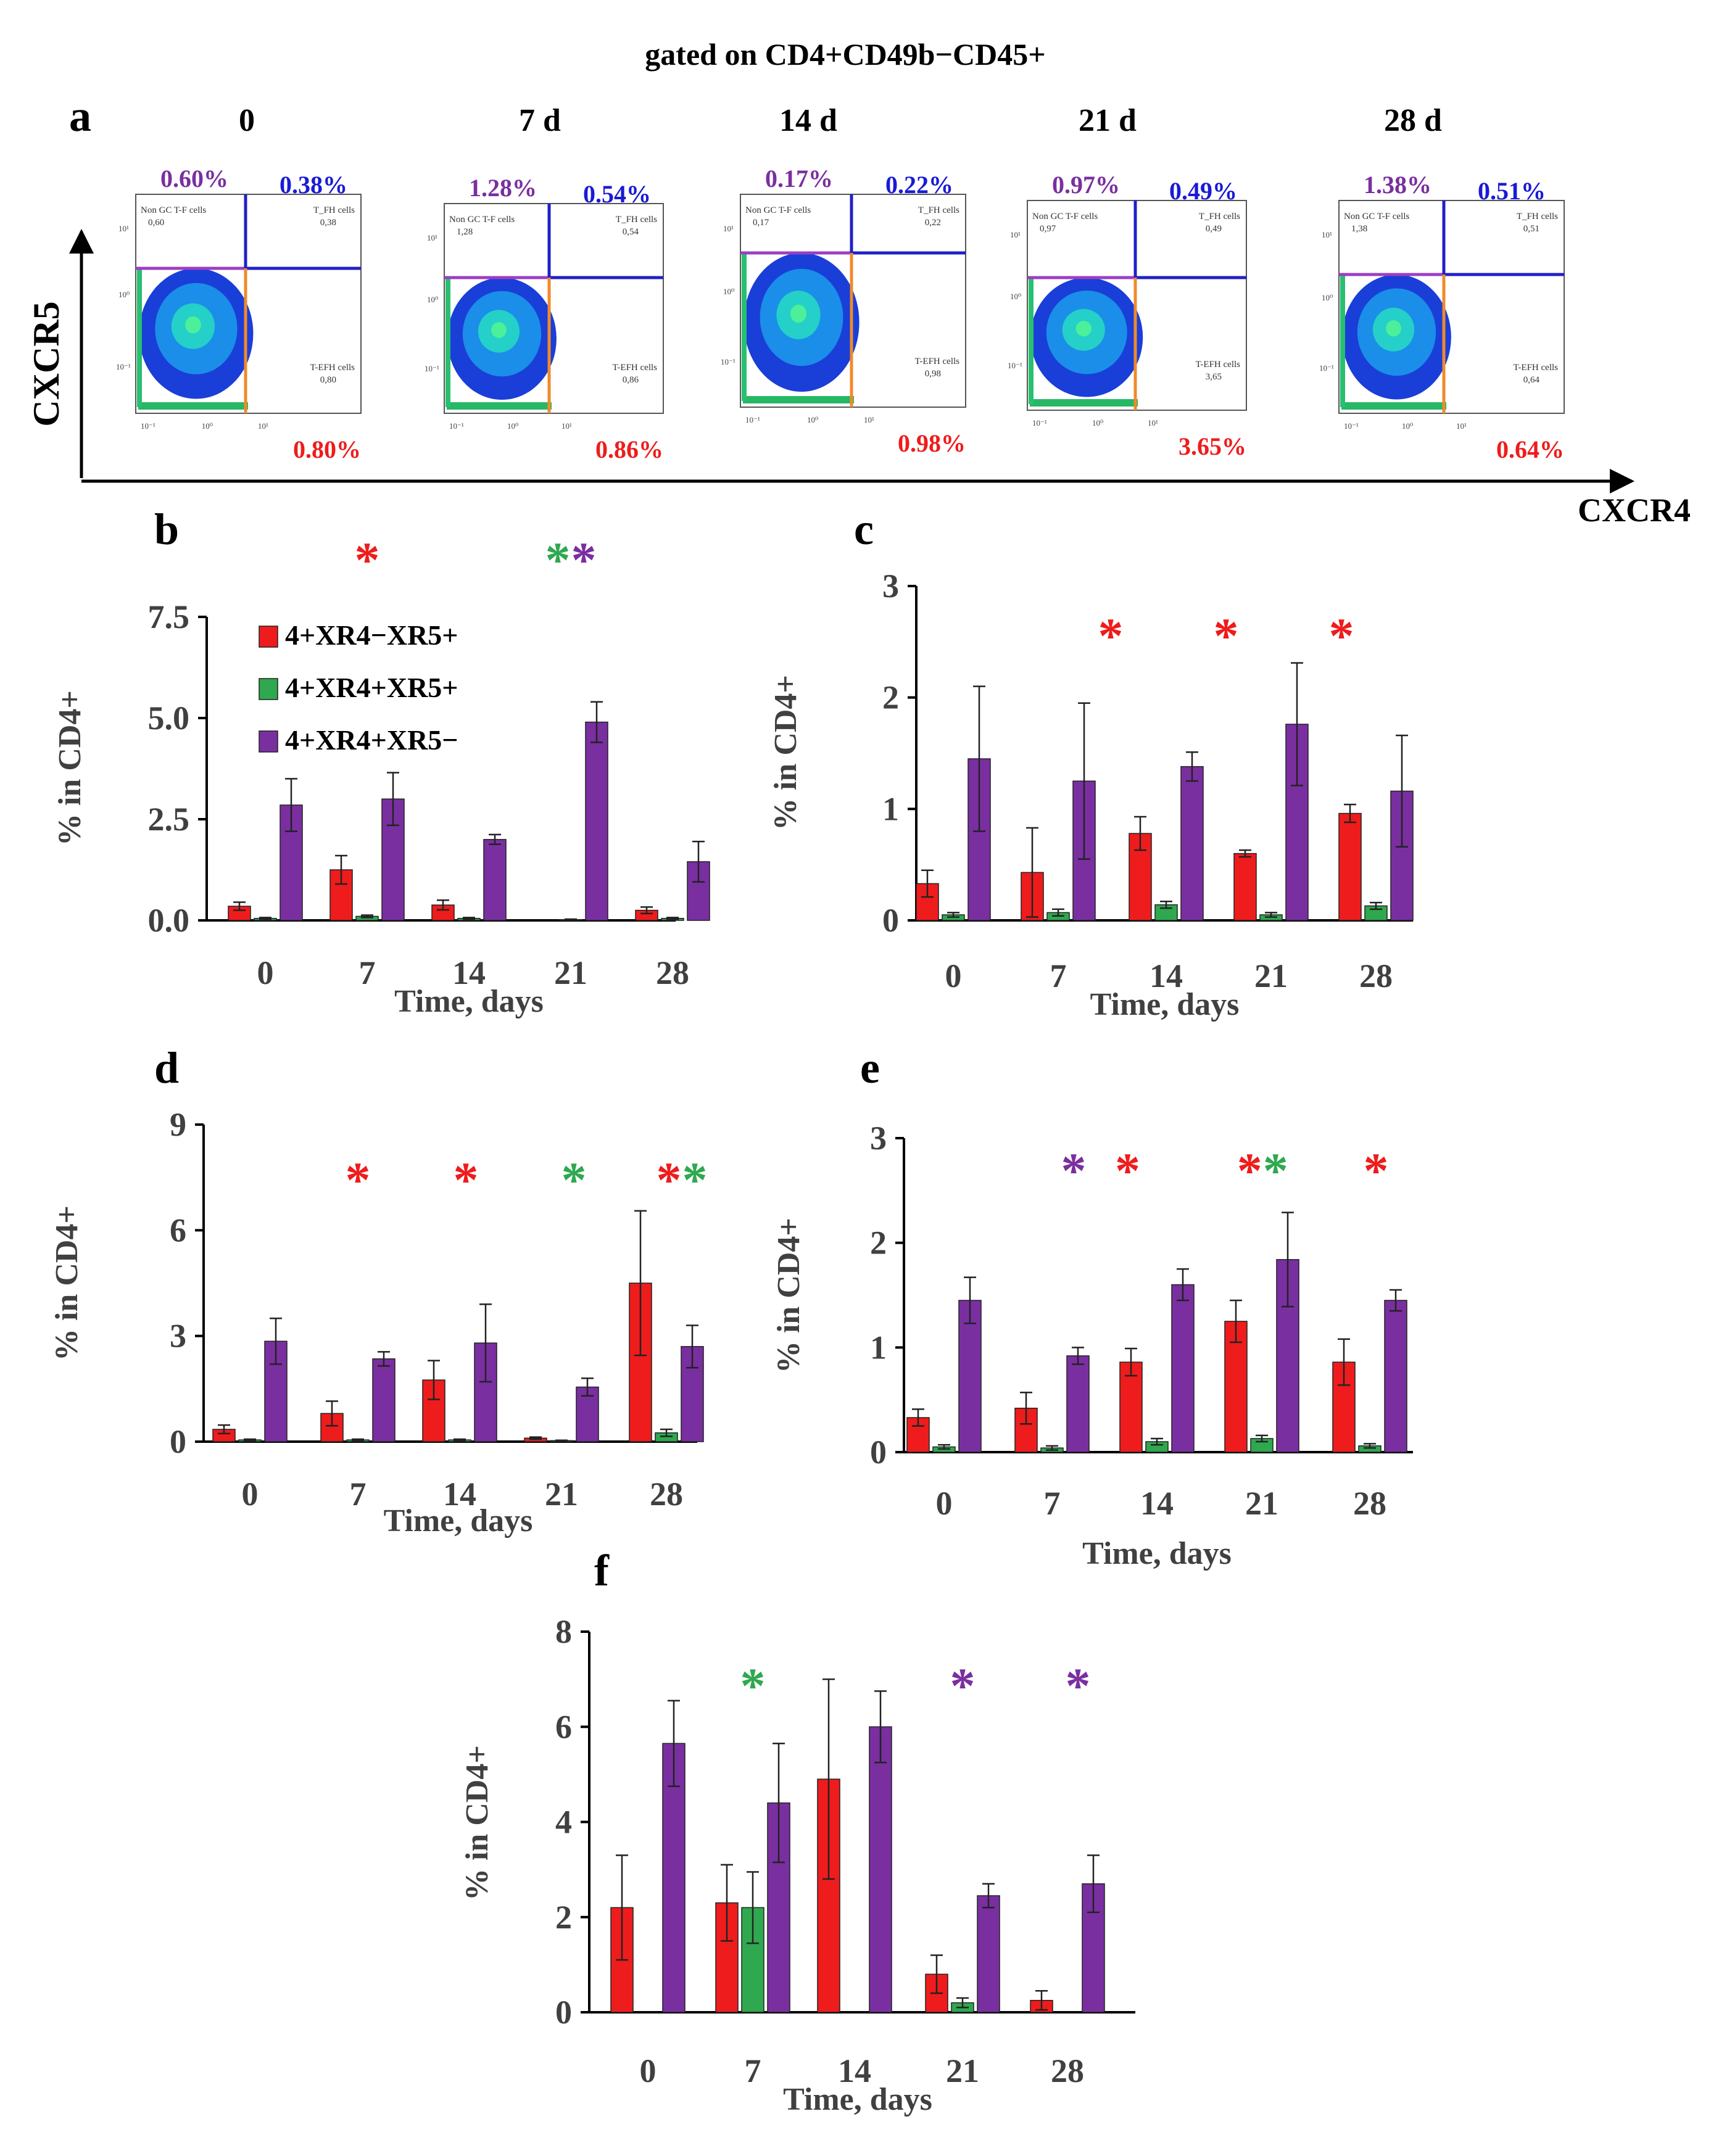  I want to click on y-tick-label: 1, so click(890, 809).